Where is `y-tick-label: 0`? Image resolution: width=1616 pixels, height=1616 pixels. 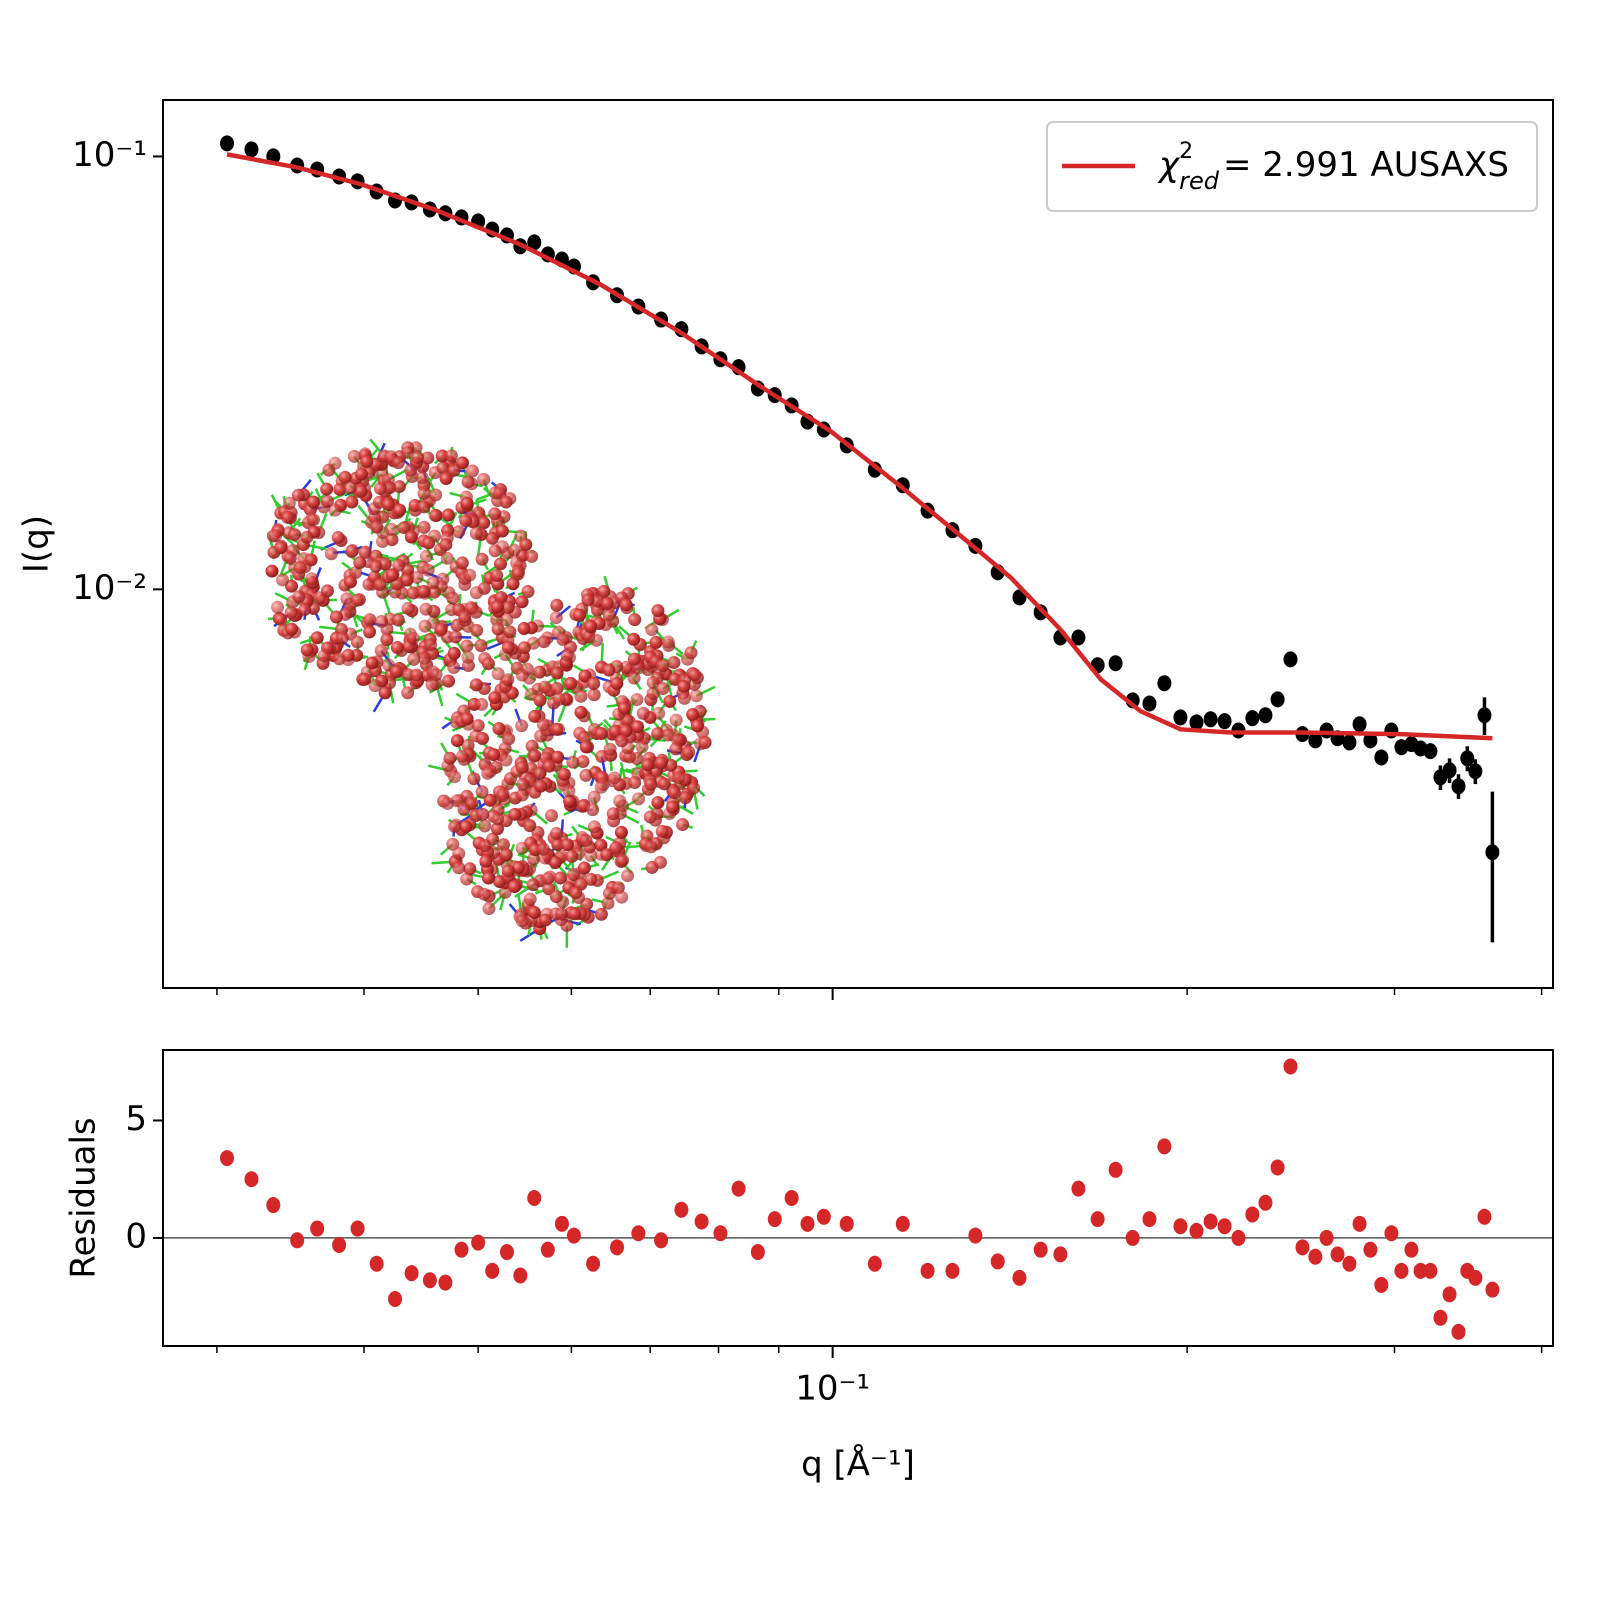 y-tick-label: 0 is located at coordinates (136, 1236).